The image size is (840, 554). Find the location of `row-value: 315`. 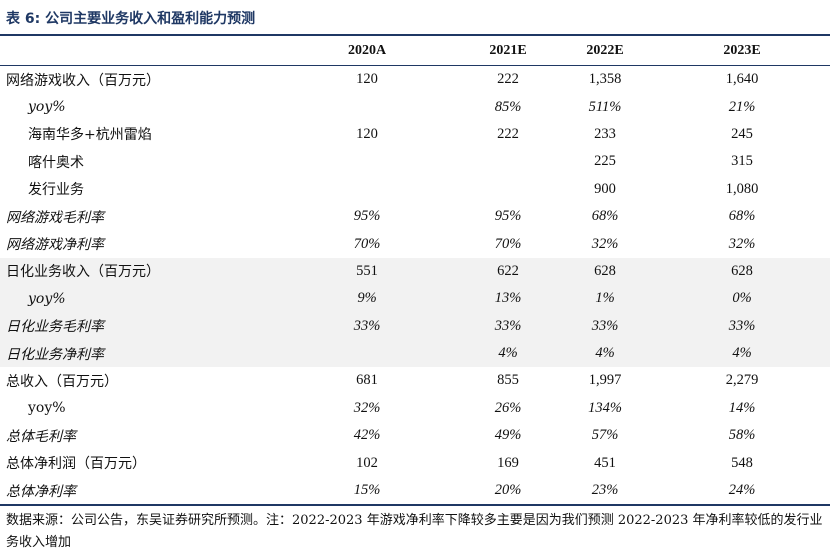

row-value: 315 is located at coordinates (742, 161).